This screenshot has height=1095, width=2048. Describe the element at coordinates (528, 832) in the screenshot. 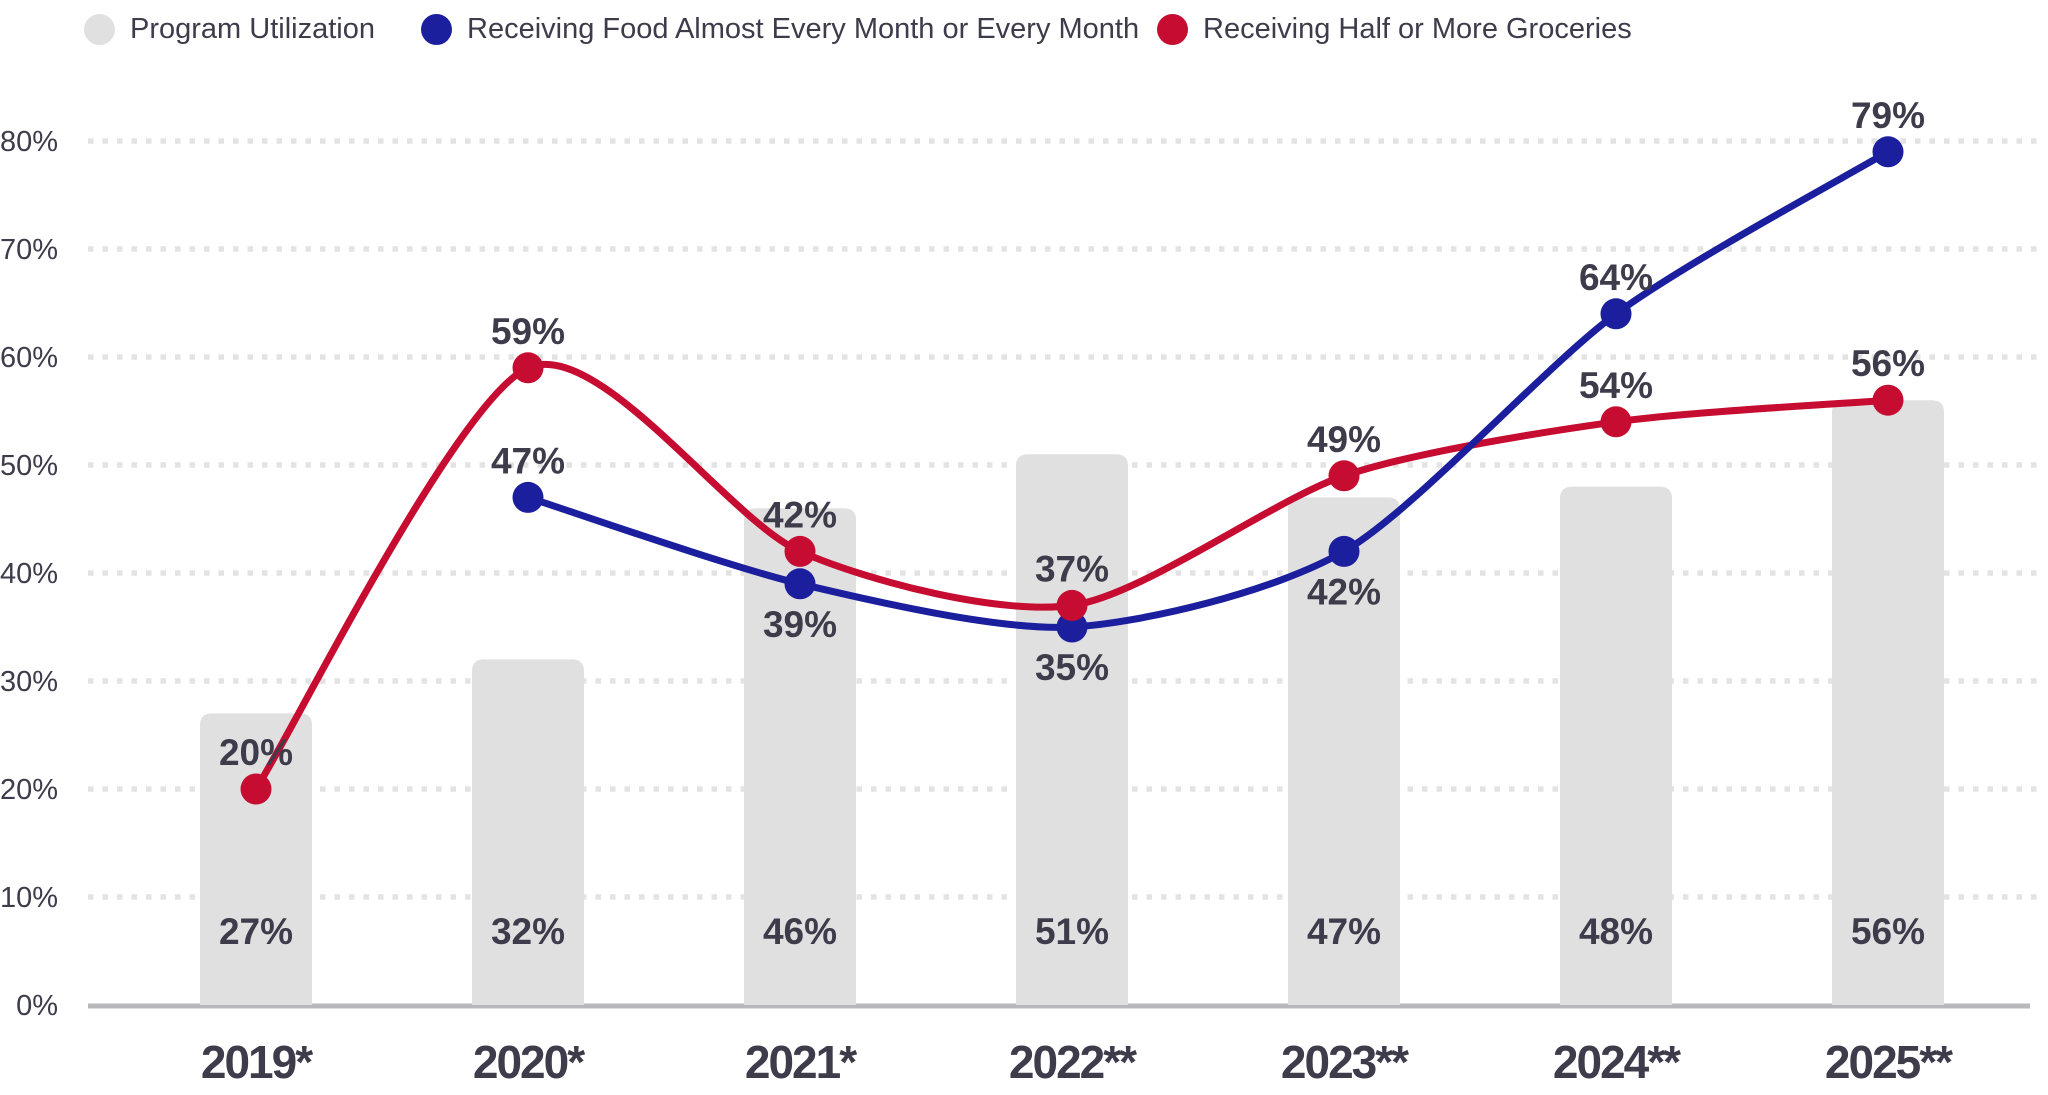

I see `bar-2020*` at that location.